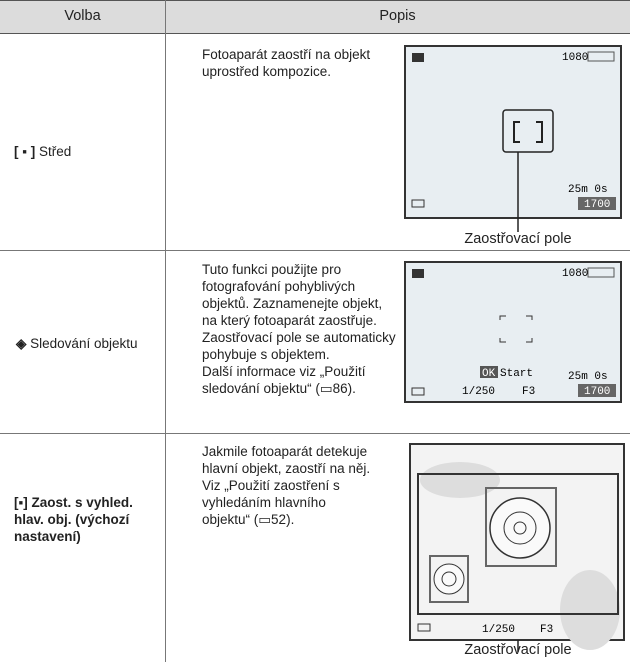 Image resolution: width=630 pixels, height=662 pixels. What do you see at coordinates (279, 519) in the screenshot?
I see `page-ref: 52` at bounding box center [279, 519].